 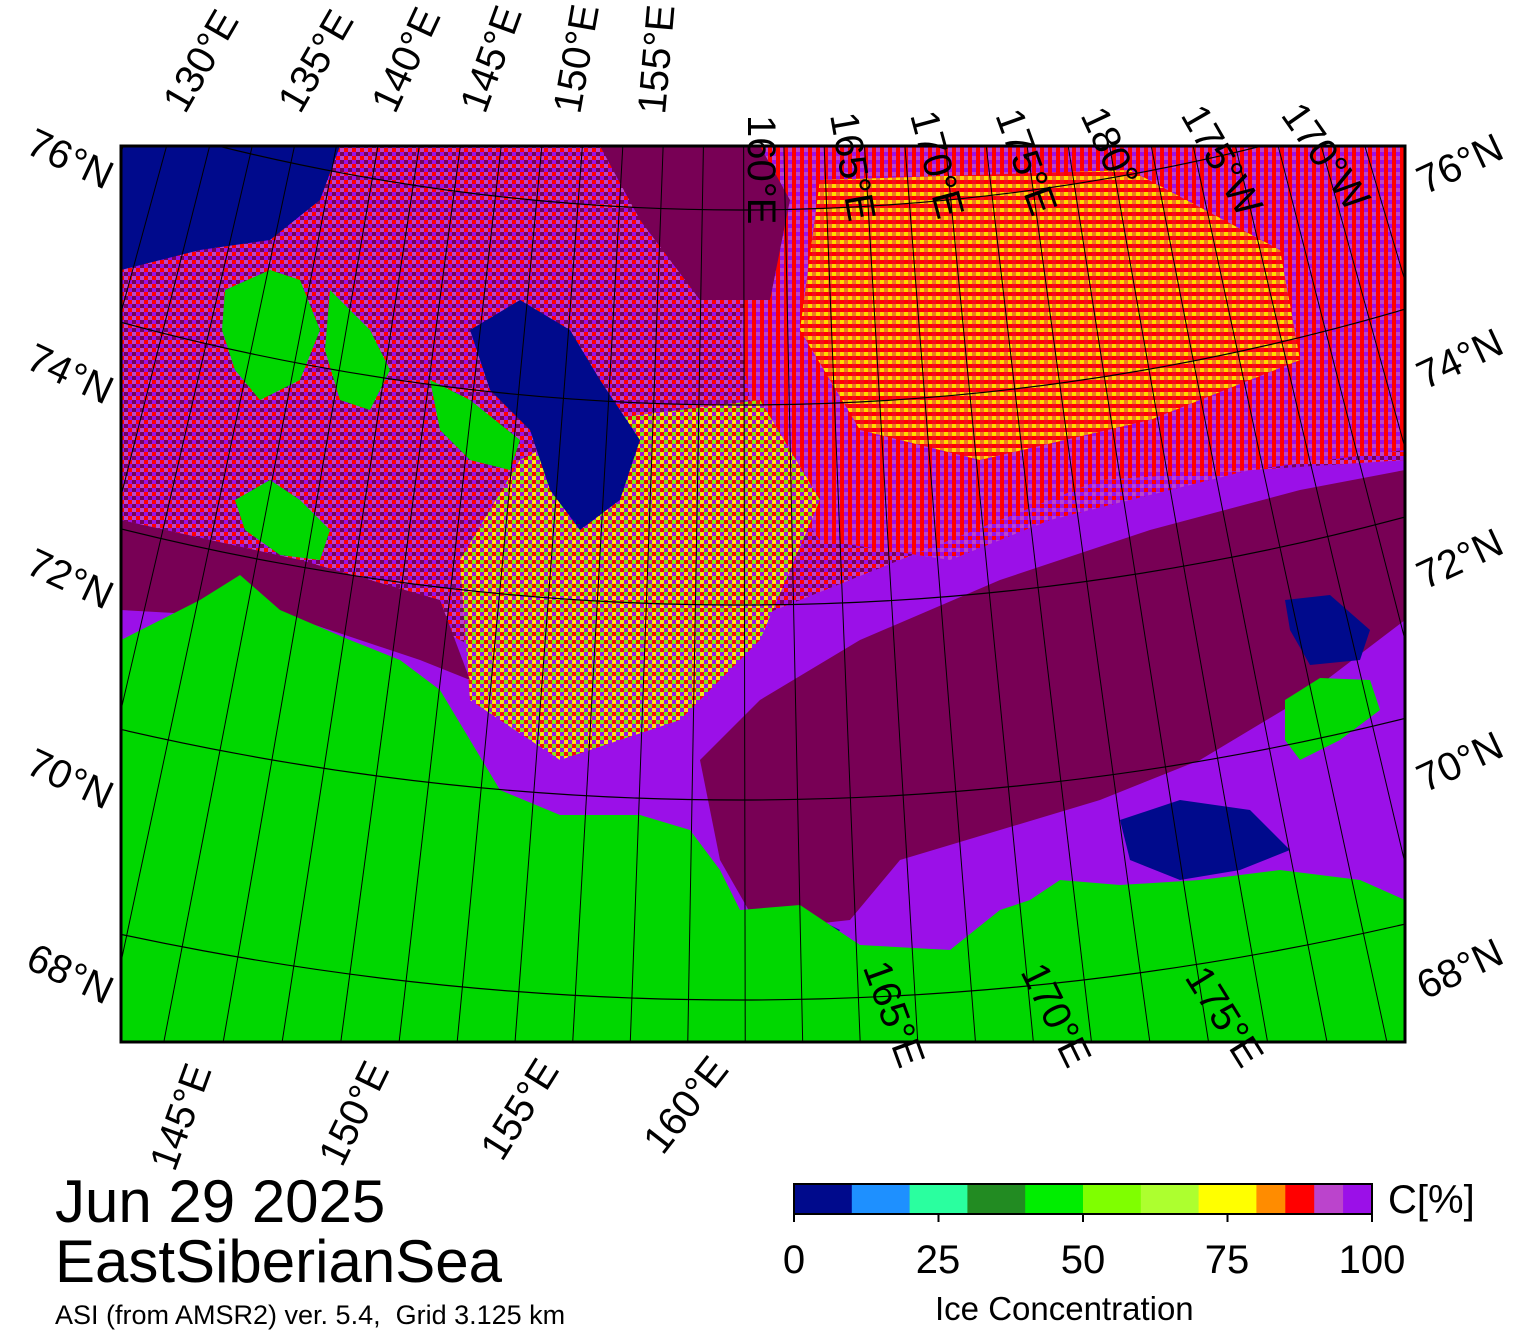 I want to click on colorbar-tick-100: 100, so click(x=1372, y=1260).